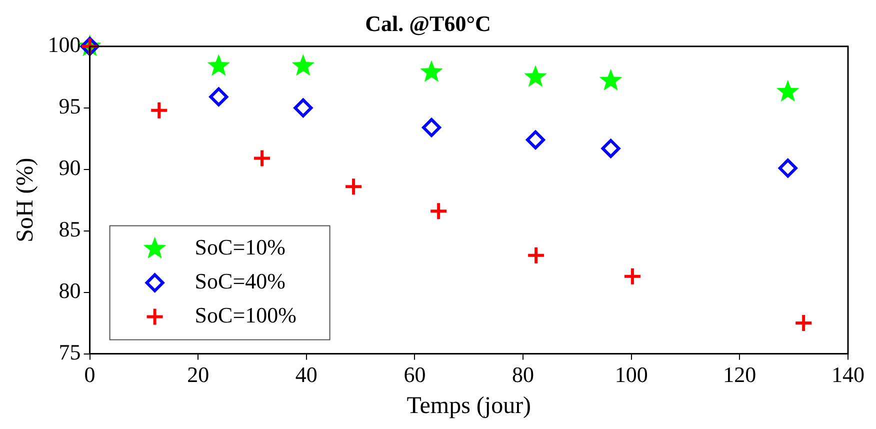 Image resolution: width=876 pixels, height=429 pixels. I want to click on x-tick-label: 80, so click(523, 374).